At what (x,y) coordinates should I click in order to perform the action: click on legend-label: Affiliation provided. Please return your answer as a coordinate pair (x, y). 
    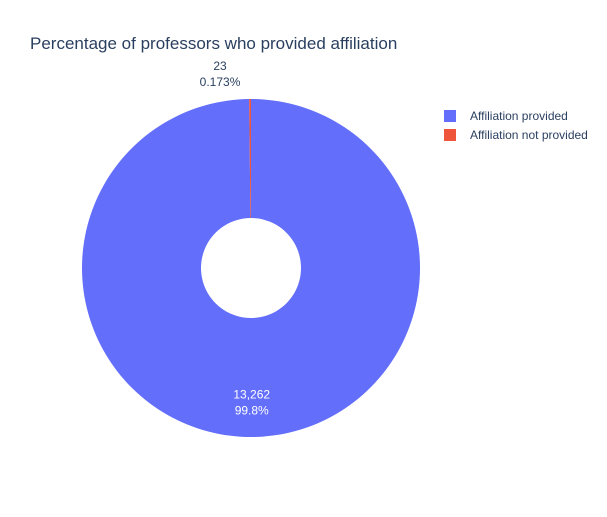
    Looking at the image, I should click on (519, 115).